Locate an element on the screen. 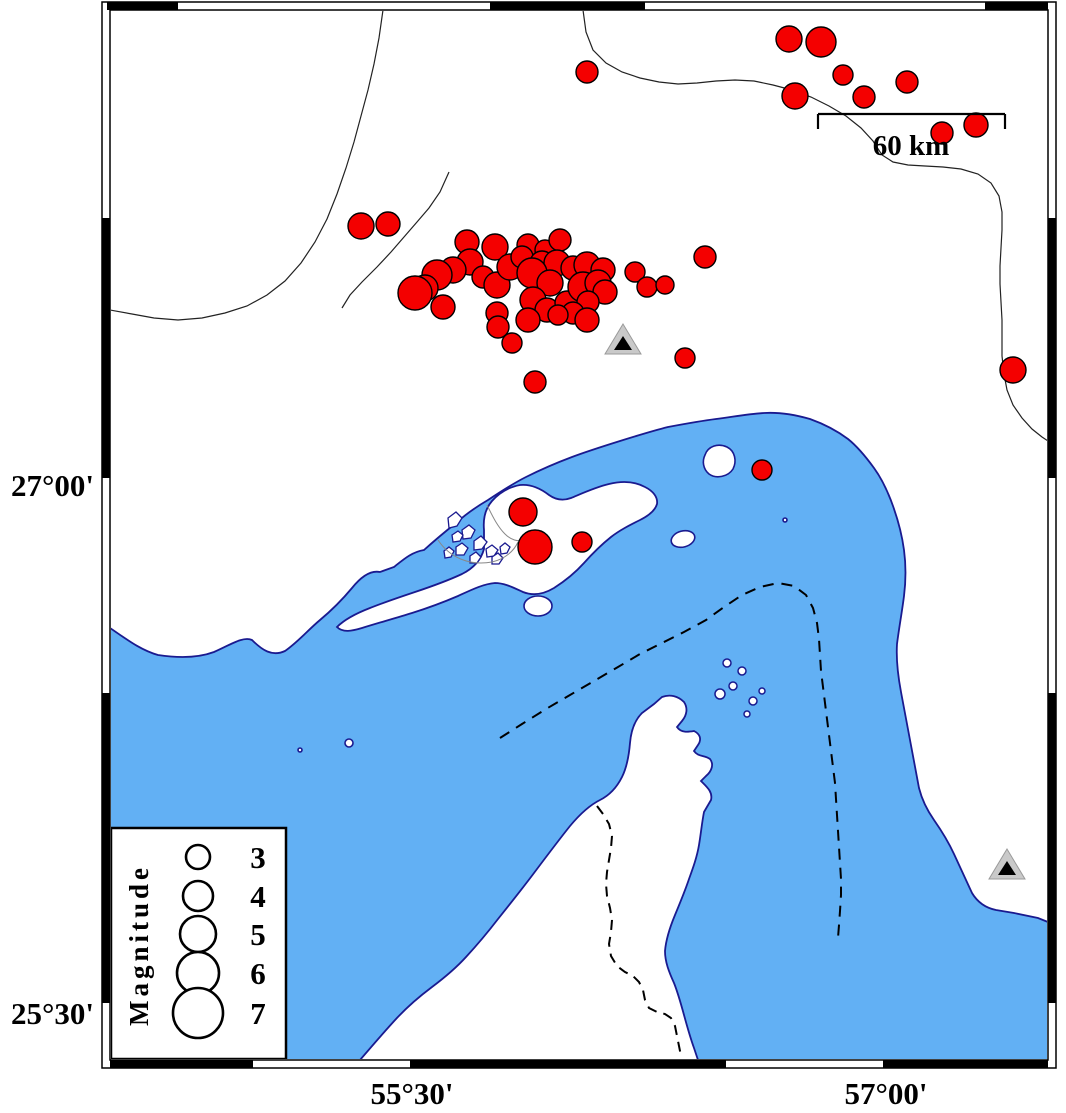 This screenshot has width=1066, height=1113. maritime-boundary-dashed is located at coordinates (670, 760).